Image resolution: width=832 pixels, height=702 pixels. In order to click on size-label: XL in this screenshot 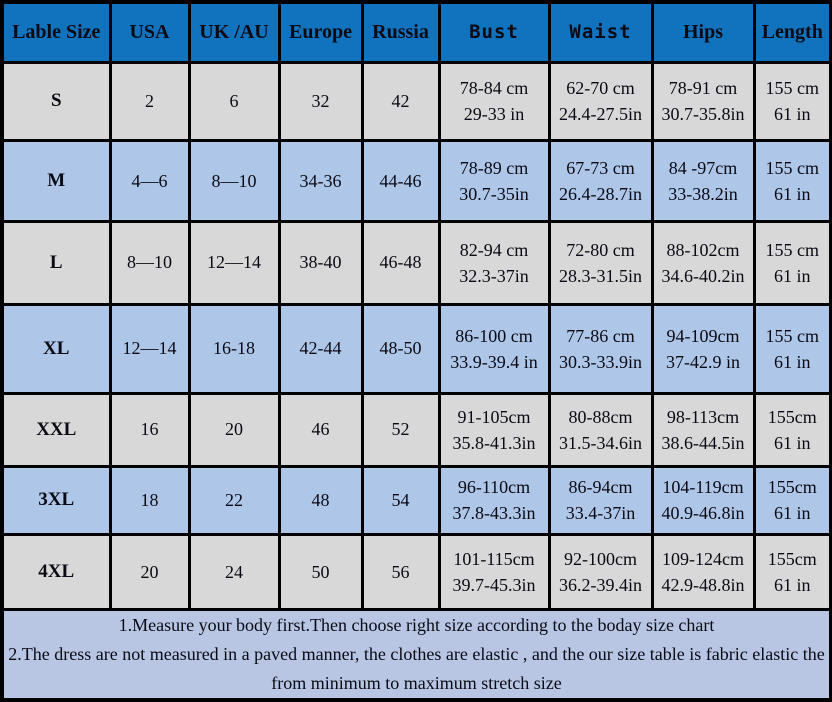, I will do `click(56, 348)`.